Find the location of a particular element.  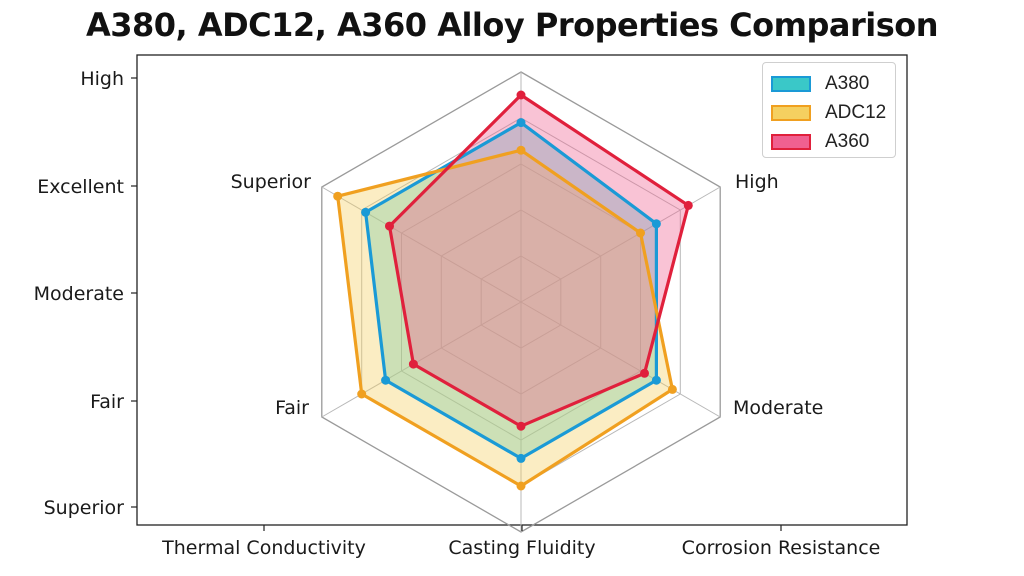

axis-label-lower-right: Moderate is located at coordinates (778, 408).